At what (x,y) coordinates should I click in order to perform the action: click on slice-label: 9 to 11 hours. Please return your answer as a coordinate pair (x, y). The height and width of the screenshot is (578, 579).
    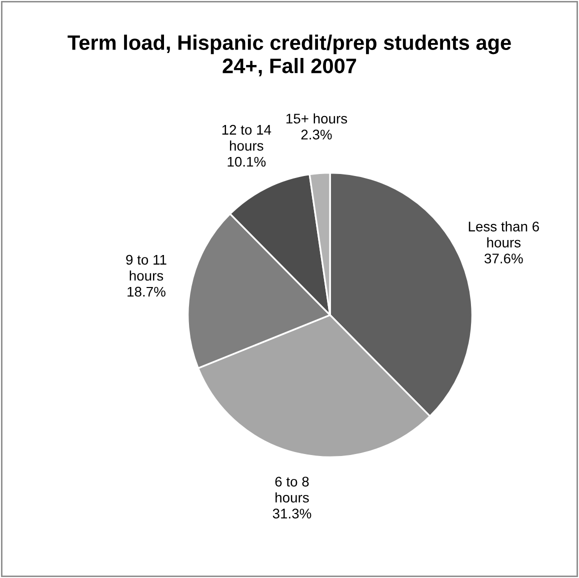
    Looking at the image, I should click on (146, 267).